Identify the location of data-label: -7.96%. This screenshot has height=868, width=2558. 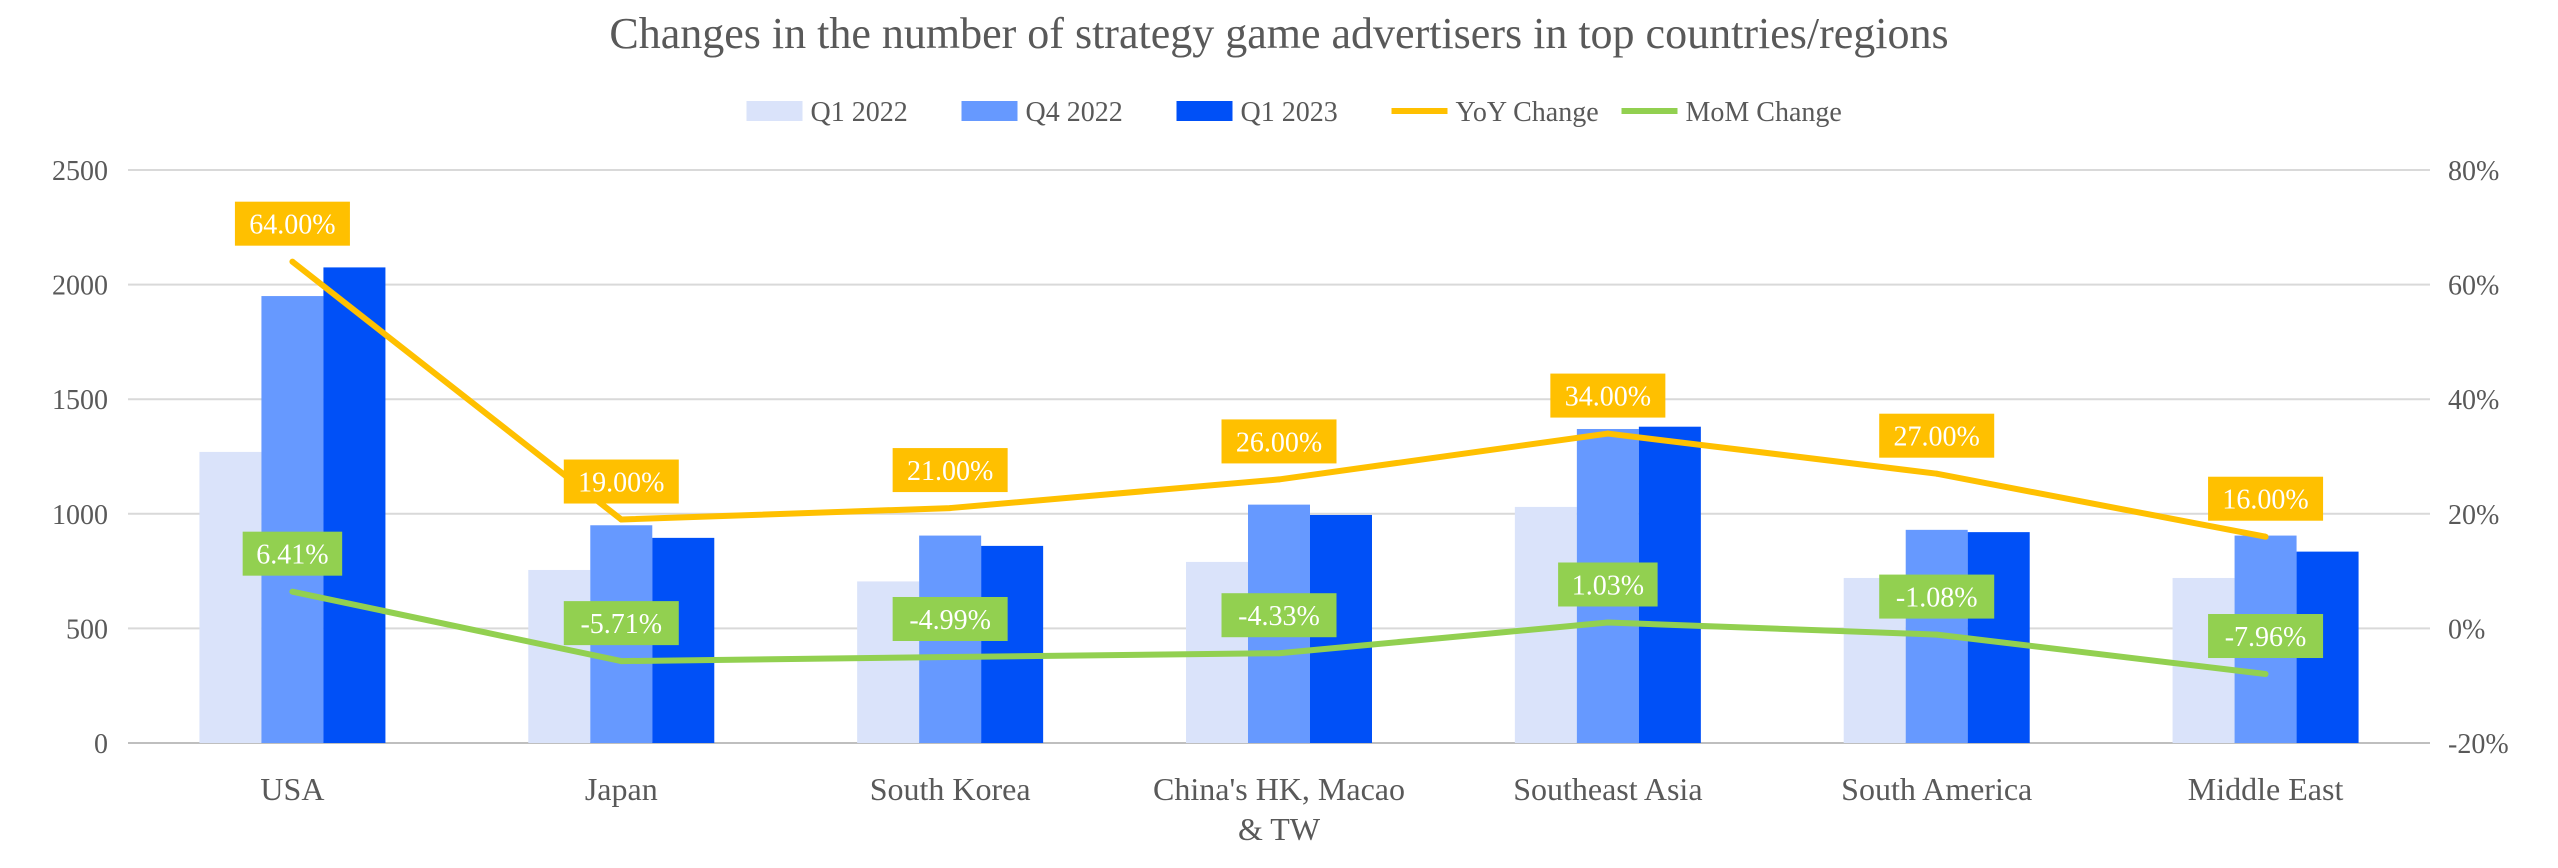
(2266, 637).